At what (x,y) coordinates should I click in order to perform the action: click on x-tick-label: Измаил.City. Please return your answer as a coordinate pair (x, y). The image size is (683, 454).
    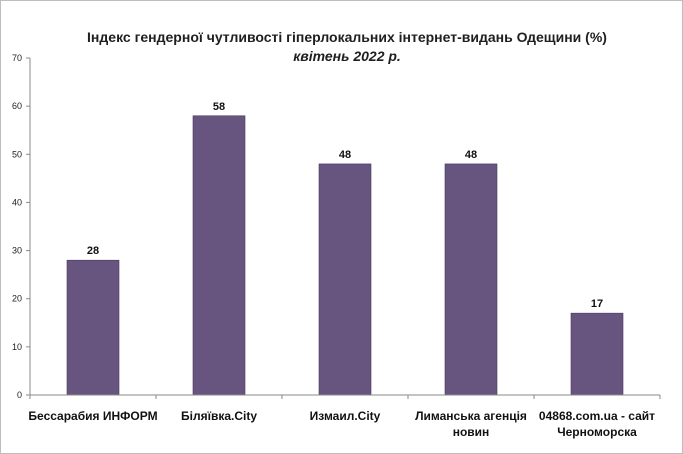
    Looking at the image, I should click on (345, 416).